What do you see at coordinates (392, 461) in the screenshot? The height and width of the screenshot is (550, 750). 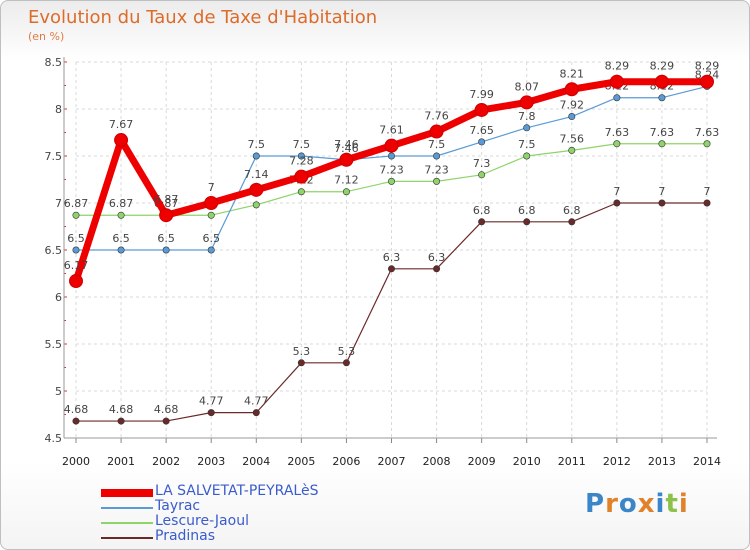 I see `x-tick-label: 2007` at bounding box center [392, 461].